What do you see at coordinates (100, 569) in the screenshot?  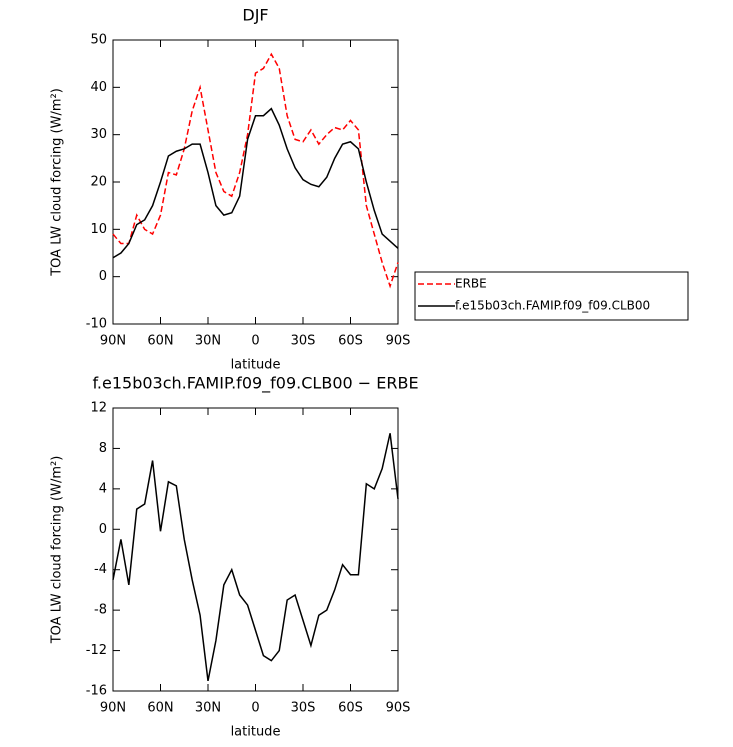 I see `y-tick-label: -4` at bounding box center [100, 569].